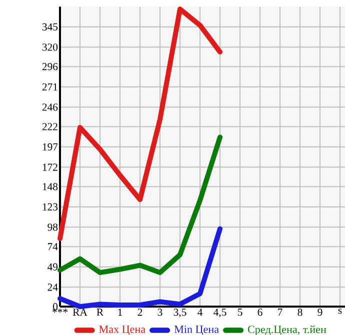 This screenshot has width=345, height=335. I want to click on x-tick-label: 4, so click(200, 312).